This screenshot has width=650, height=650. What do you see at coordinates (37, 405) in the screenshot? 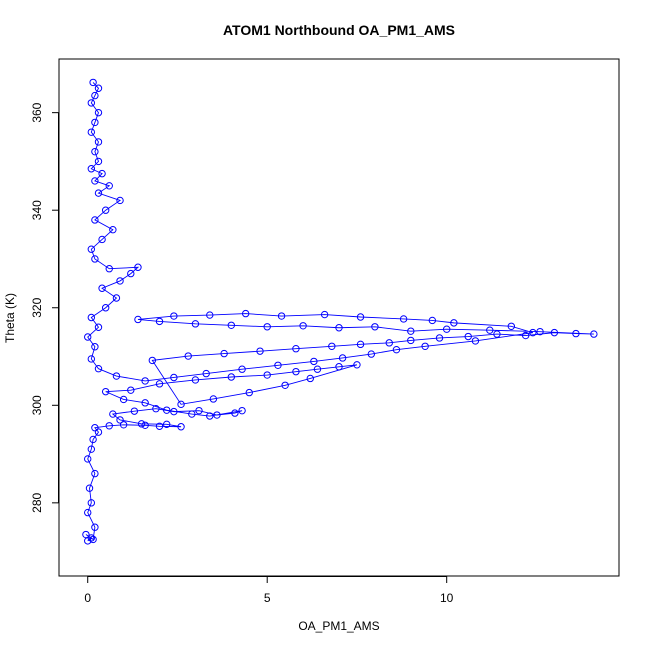
I see `y-tick-label: 300` at bounding box center [37, 405].